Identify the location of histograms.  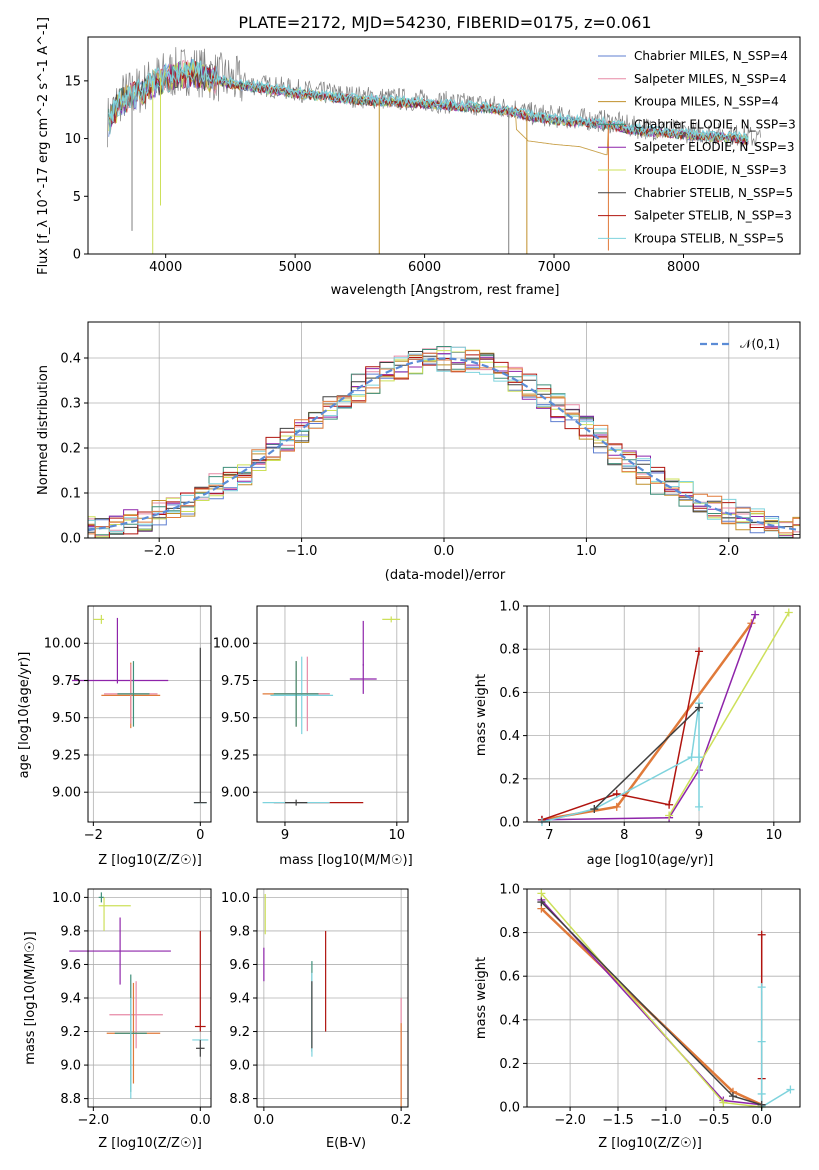
(444, 442).